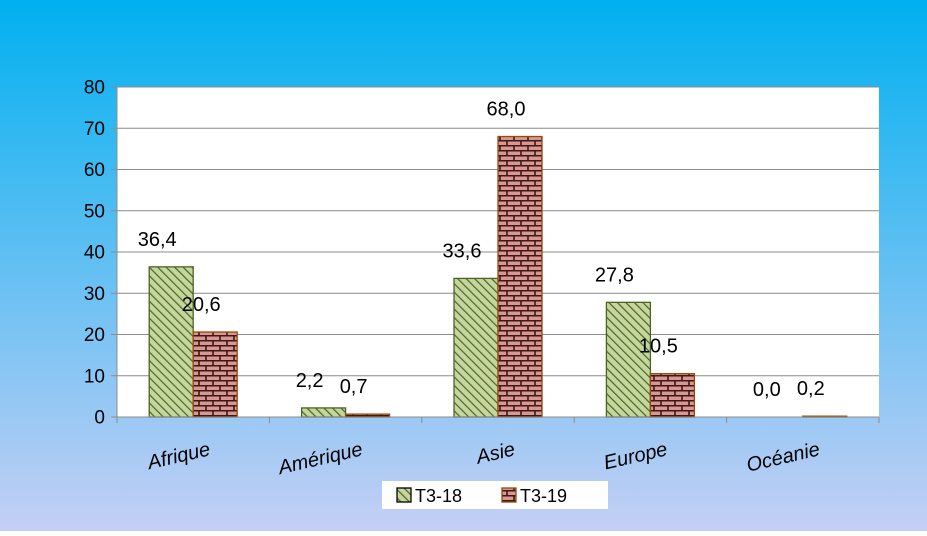 The image size is (927, 536). I want to click on data-label: 0,7, so click(354, 387).